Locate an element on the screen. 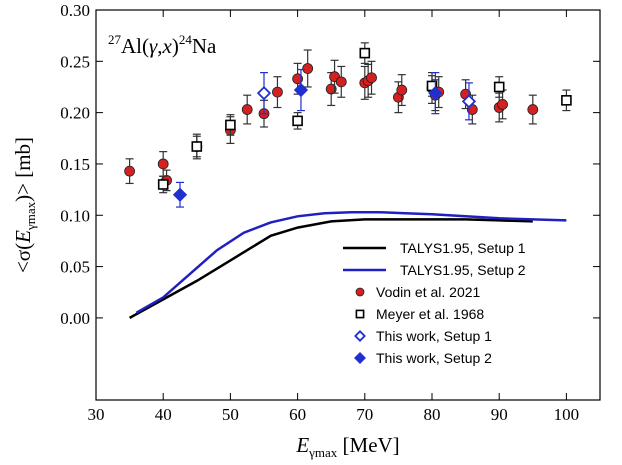 The width and height of the screenshot is (622, 465). y-tick-label: 0.00 is located at coordinates (75, 318).